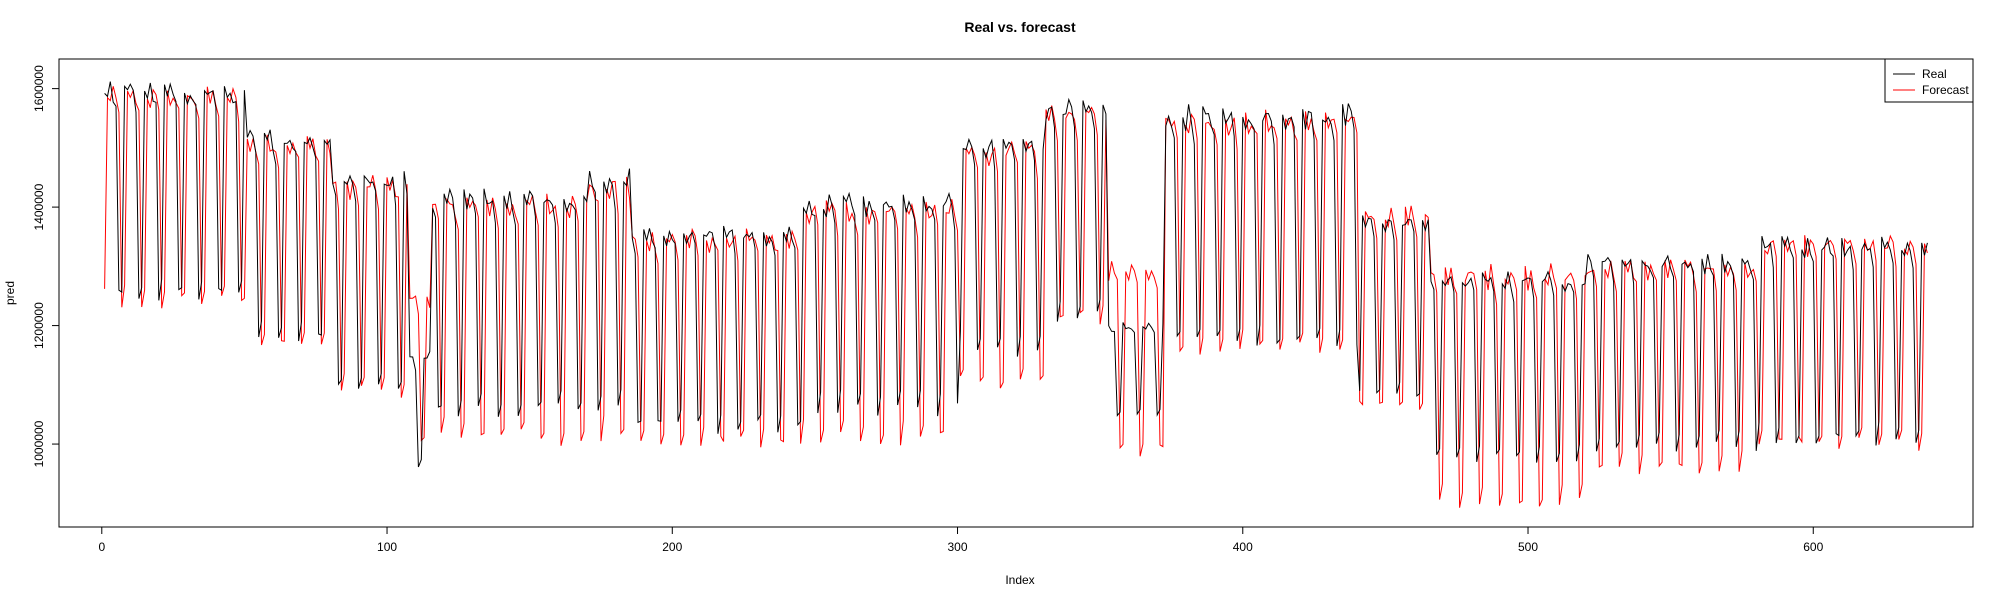 The width and height of the screenshot is (2000, 600). I want to click on x-tick-label: 400, so click(1243, 547).